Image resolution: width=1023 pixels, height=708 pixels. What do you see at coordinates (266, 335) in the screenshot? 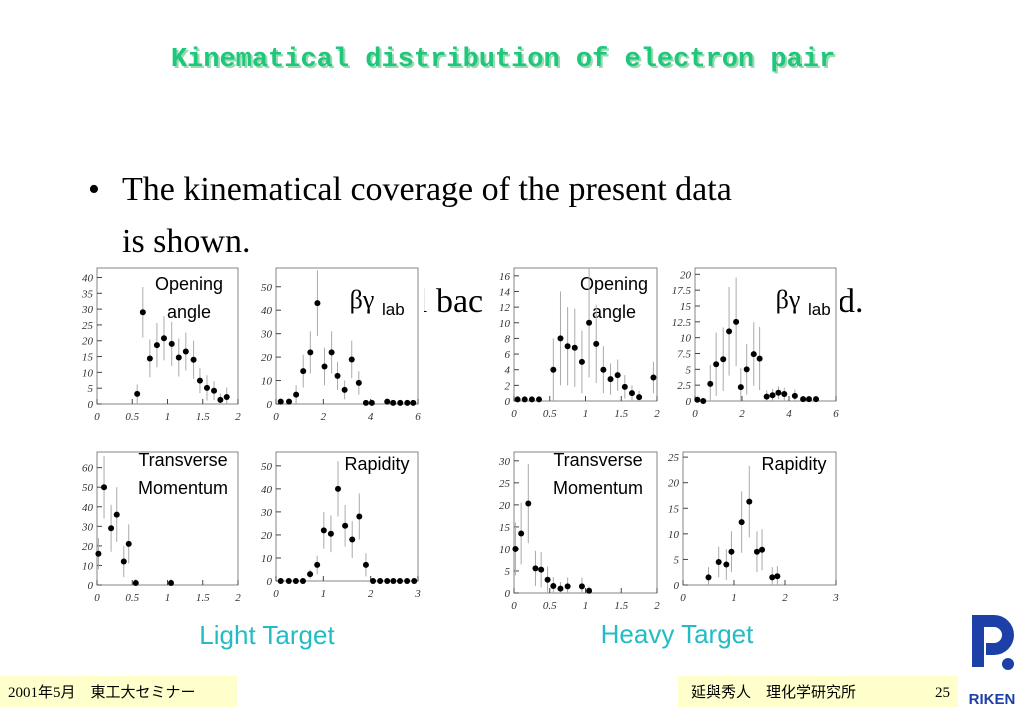
I see `y-tick-label: 30` at bounding box center [266, 335].